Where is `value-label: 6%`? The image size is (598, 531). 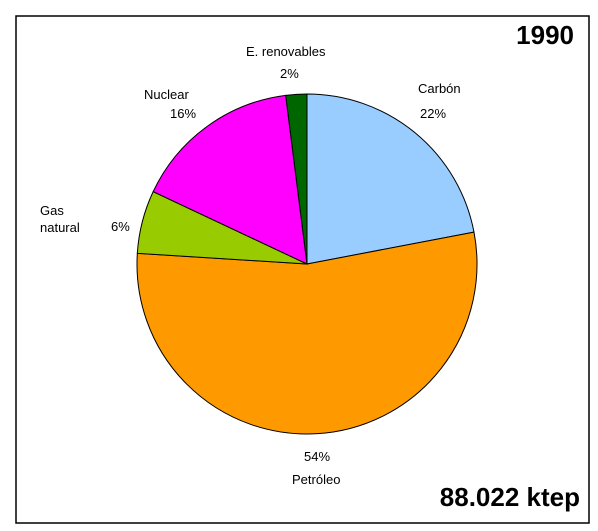 value-label: 6% is located at coordinates (120, 226).